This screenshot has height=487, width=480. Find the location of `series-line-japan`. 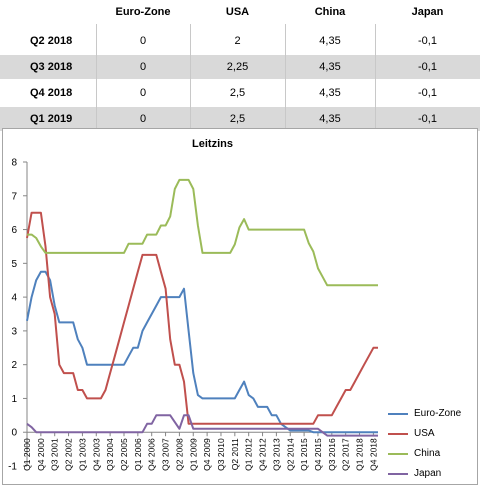

series-line-japan is located at coordinates (202, 425).